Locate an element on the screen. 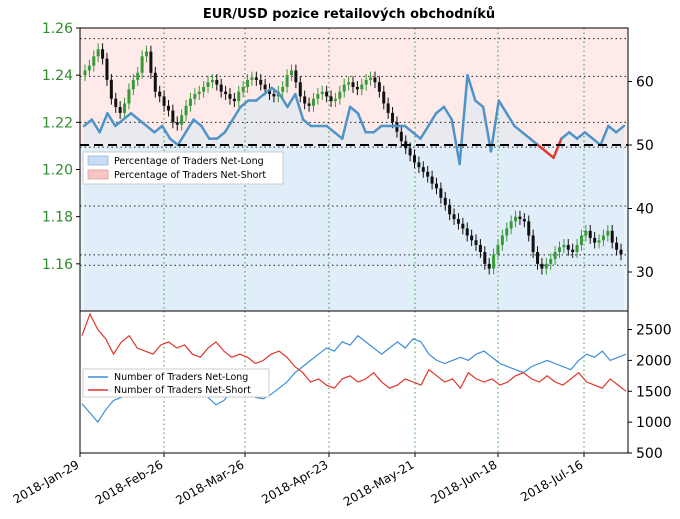  price-tick-label: 1.20 is located at coordinates (57, 171).